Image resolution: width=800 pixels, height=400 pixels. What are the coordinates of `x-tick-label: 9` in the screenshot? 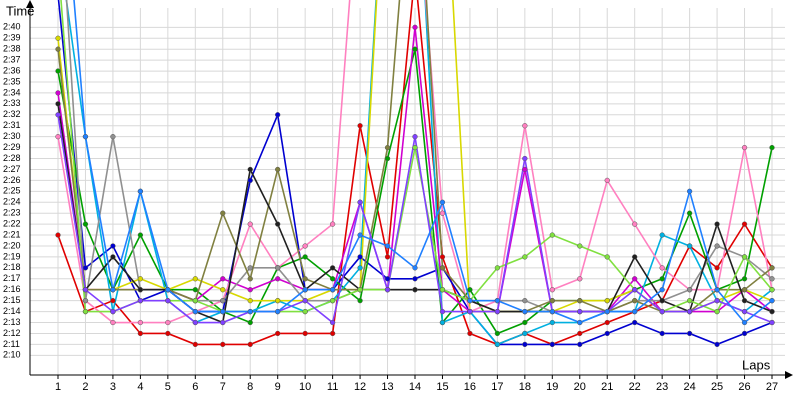 It's located at (278, 387).